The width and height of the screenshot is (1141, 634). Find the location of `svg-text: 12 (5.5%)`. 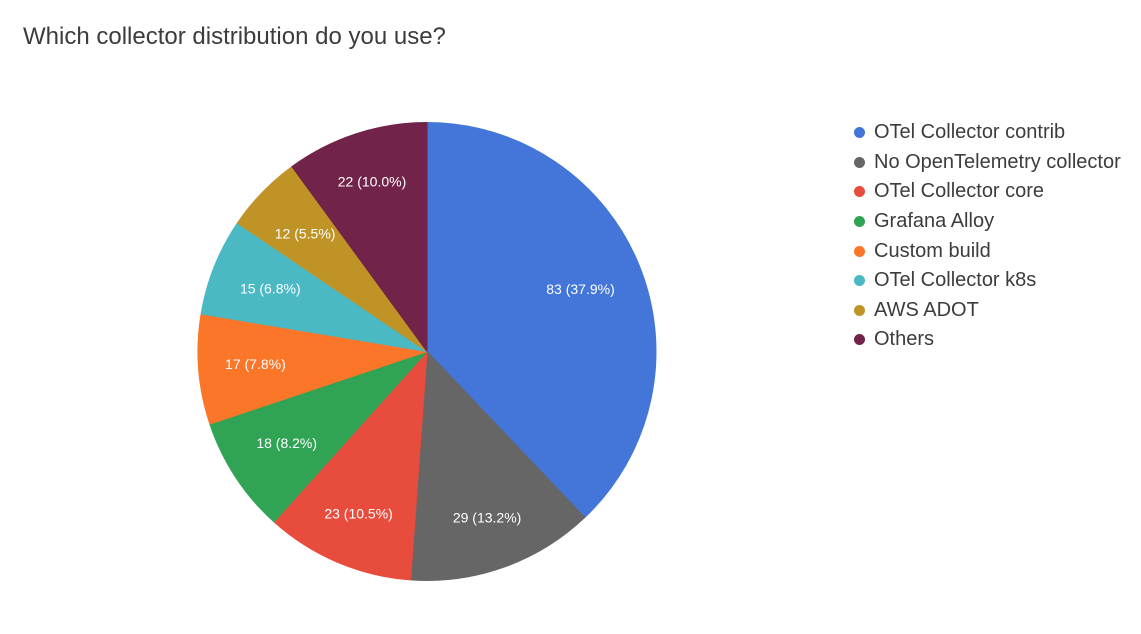

svg-text: 12 (5.5%) is located at coordinates (305, 233).